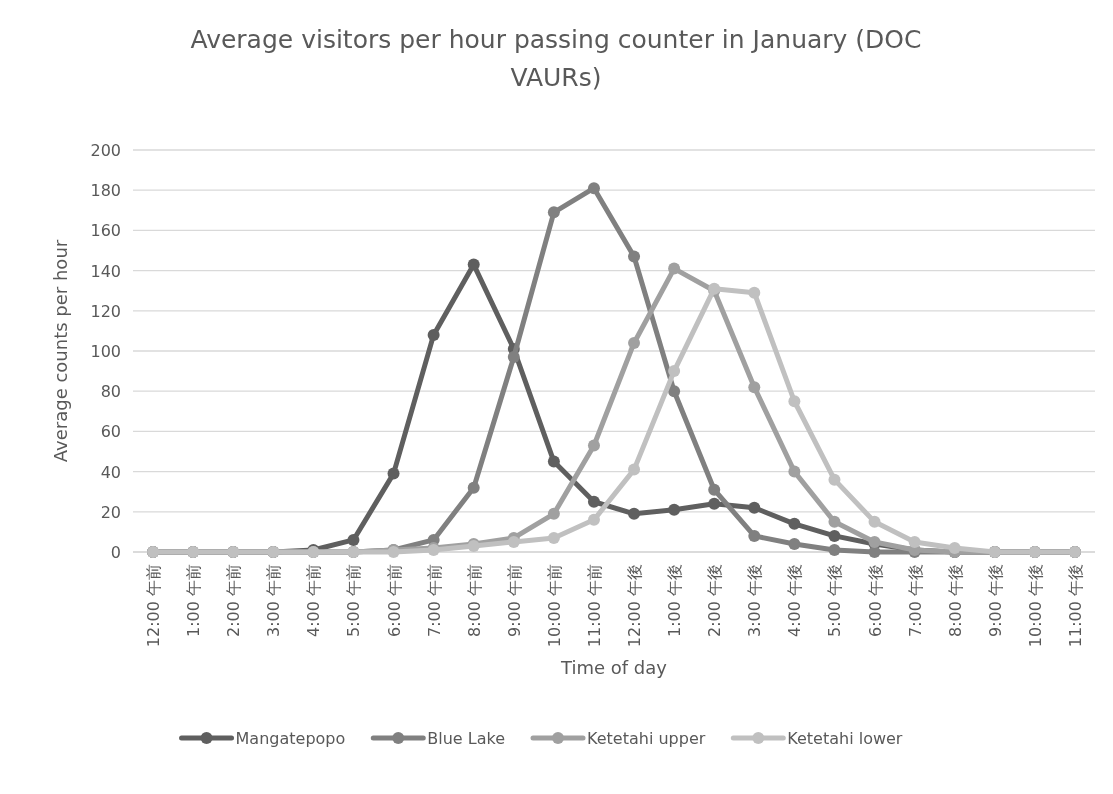 This screenshot has width=1113, height=794. Describe the element at coordinates (110, 512) in the screenshot. I see `y-tick-label: 20` at that location.